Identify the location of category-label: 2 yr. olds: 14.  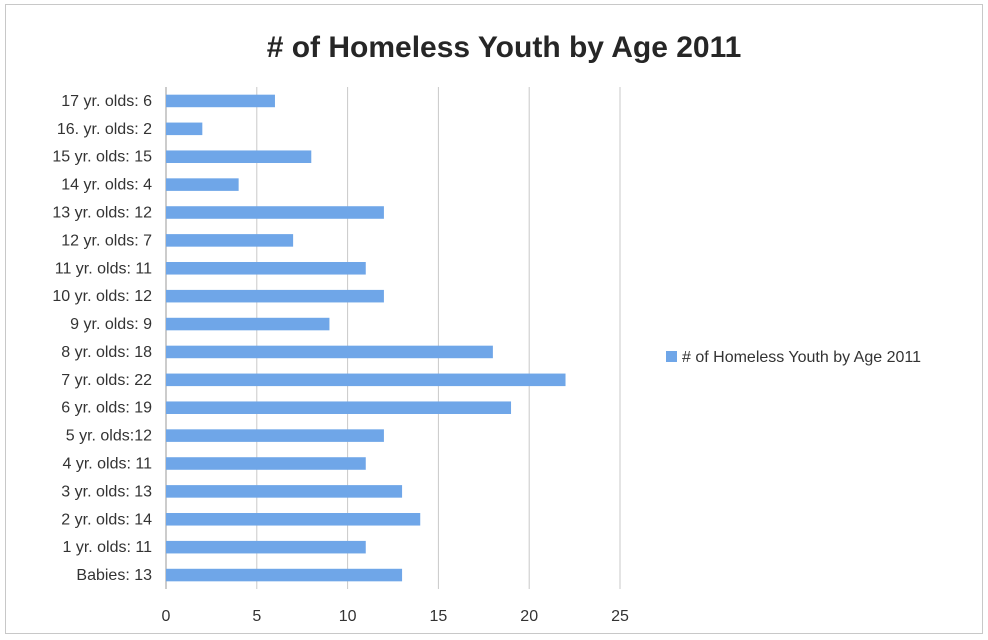
(106, 519).